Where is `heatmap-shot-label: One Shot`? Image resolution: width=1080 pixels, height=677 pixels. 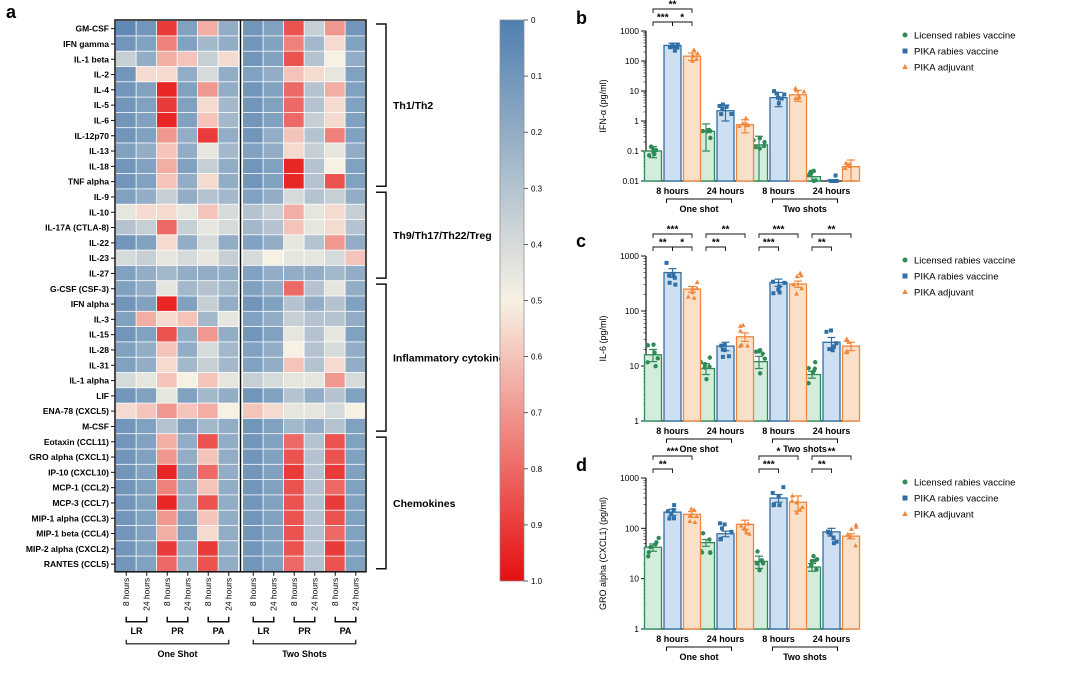
heatmap-shot-label: One Shot is located at coordinates (178, 654).